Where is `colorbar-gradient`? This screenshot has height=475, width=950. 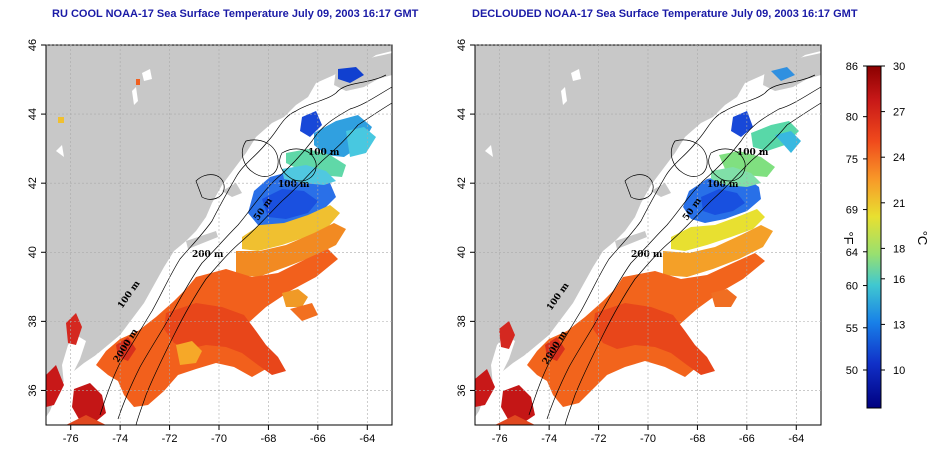 colorbar-gradient is located at coordinates (874, 237).